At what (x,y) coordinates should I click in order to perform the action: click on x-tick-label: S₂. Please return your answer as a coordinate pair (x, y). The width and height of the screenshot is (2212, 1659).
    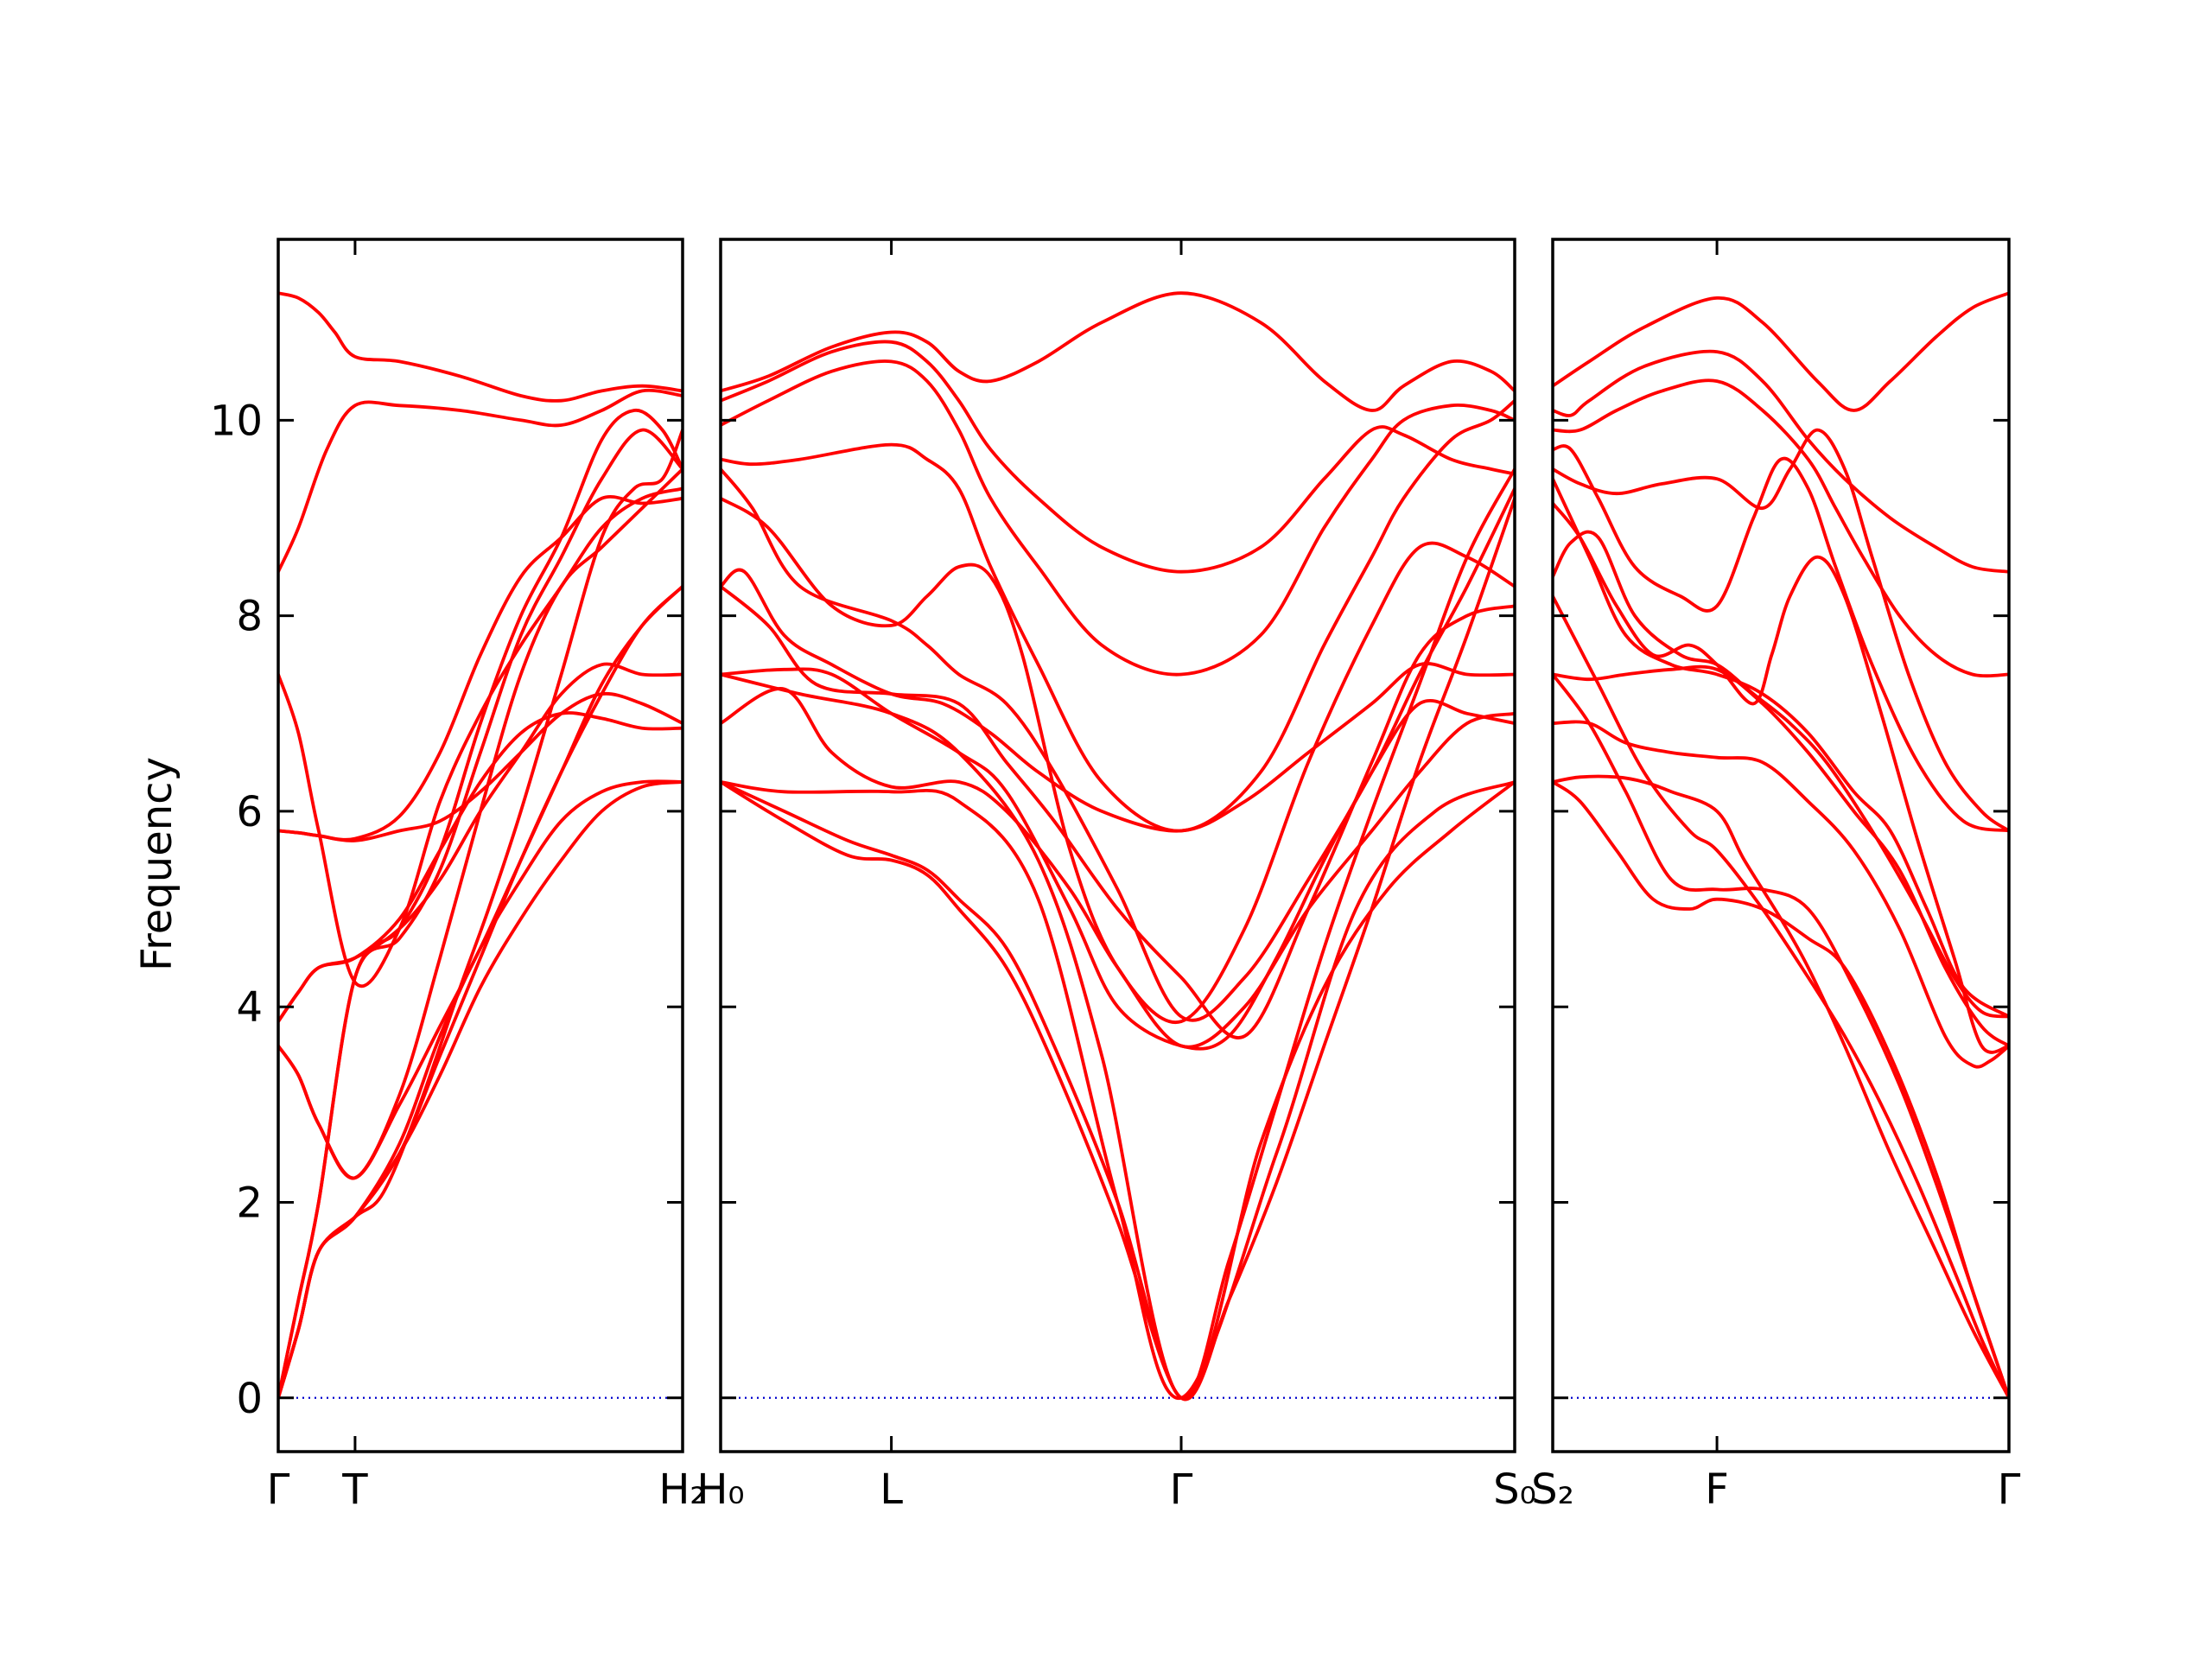
    Looking at the image, I should click on (1552, 1489).